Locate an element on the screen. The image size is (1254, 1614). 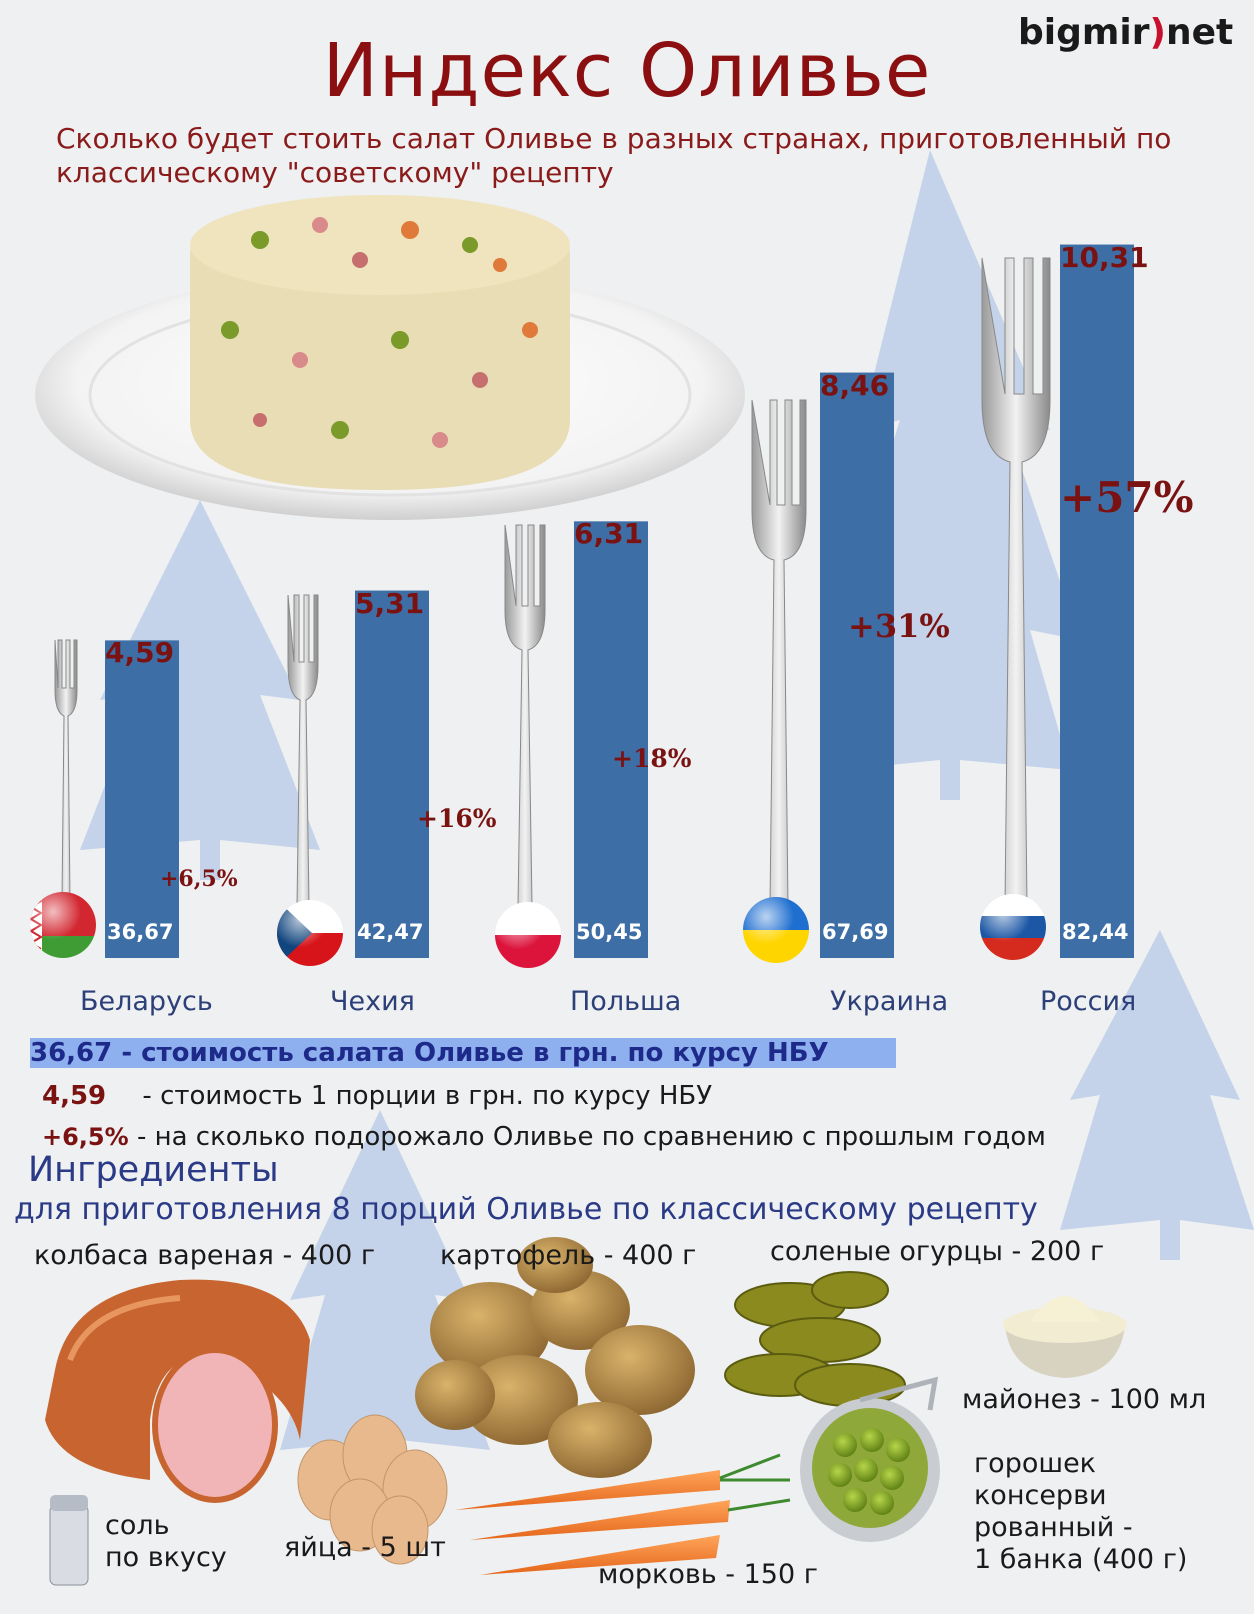
country-label: Польша is located at coordinates (626, 1001).